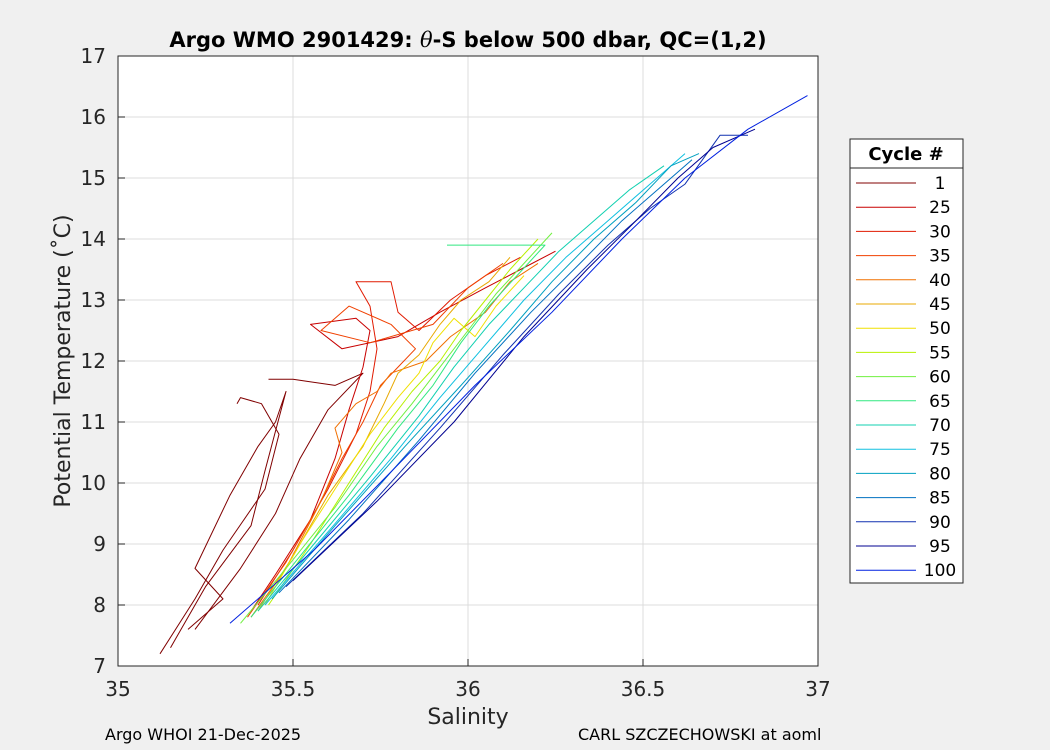 The image size is (1050, 750). I want to click on legend-label: 45, so click(940, 305).